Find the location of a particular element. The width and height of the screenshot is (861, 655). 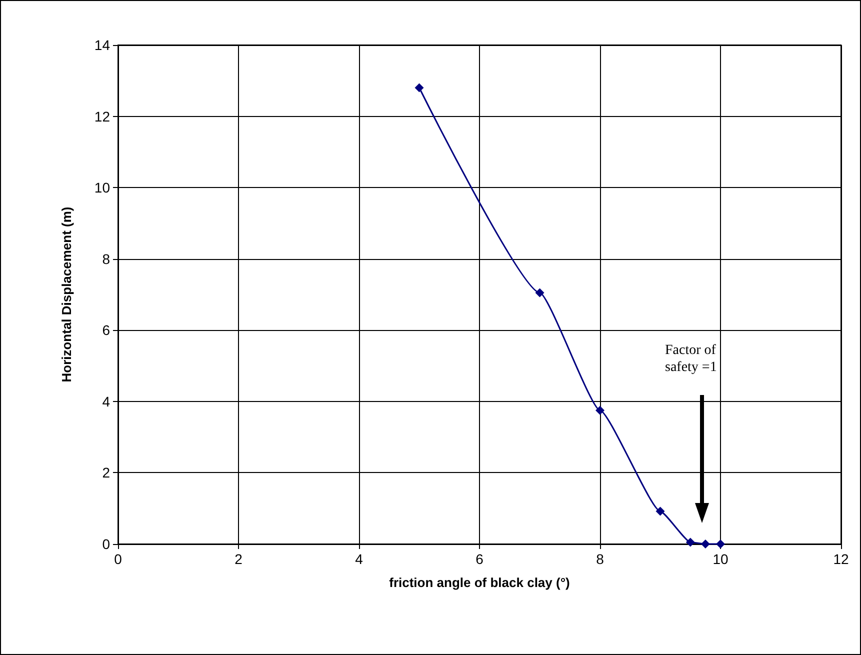

y-tick-label: 0 is located at coordinates (106, 544).